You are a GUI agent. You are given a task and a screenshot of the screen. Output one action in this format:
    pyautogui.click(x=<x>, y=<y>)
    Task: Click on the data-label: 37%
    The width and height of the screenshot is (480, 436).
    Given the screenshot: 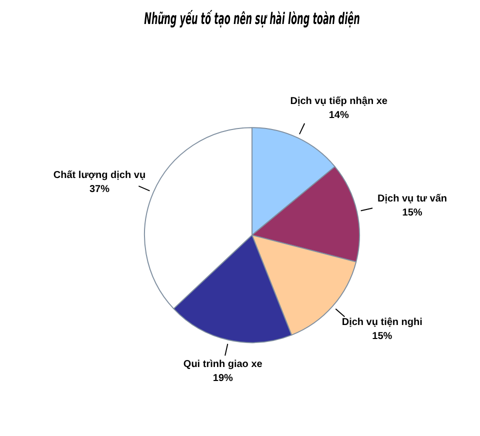 What is the action you would take?
    pyautogui.click(x=99, y=189)
    